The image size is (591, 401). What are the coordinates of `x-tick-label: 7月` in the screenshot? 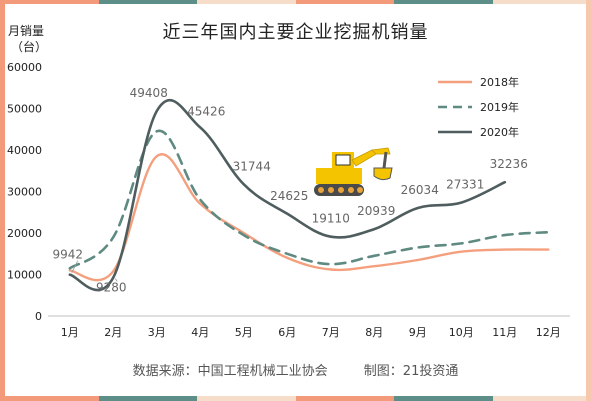 It's located at (331, 332).